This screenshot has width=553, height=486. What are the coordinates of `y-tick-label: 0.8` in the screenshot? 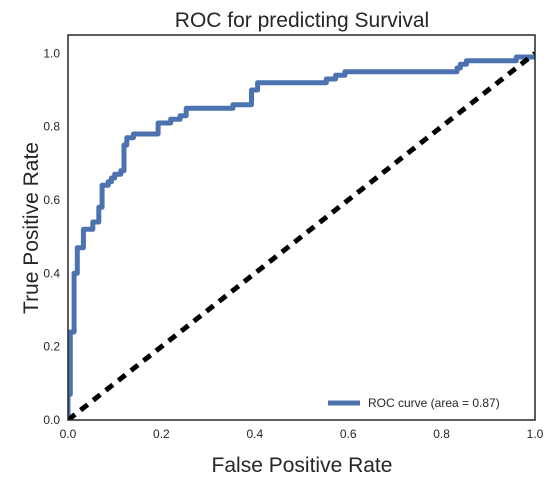 It's located at (51, 127).